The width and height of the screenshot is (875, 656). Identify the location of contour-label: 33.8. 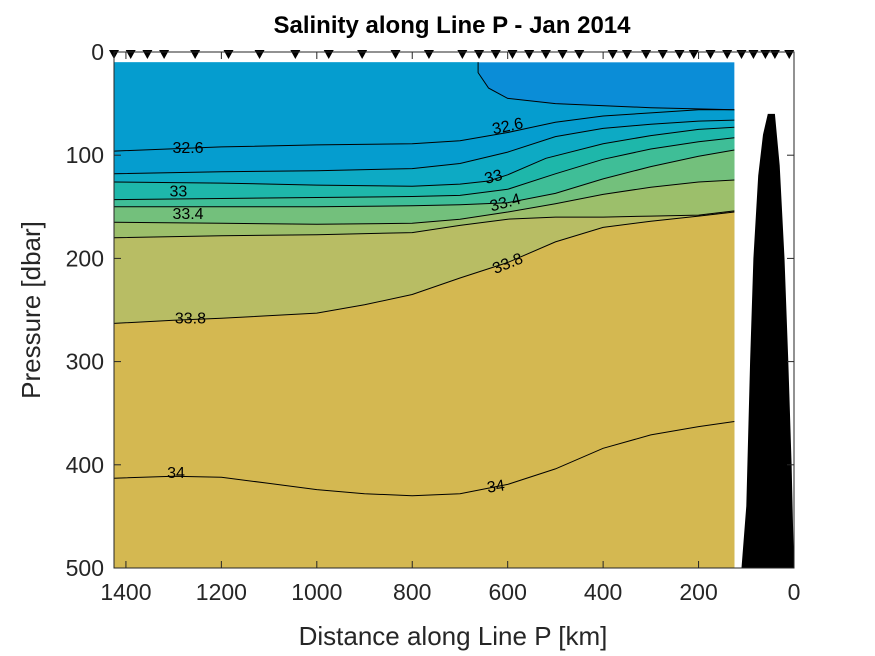
(190, 318).